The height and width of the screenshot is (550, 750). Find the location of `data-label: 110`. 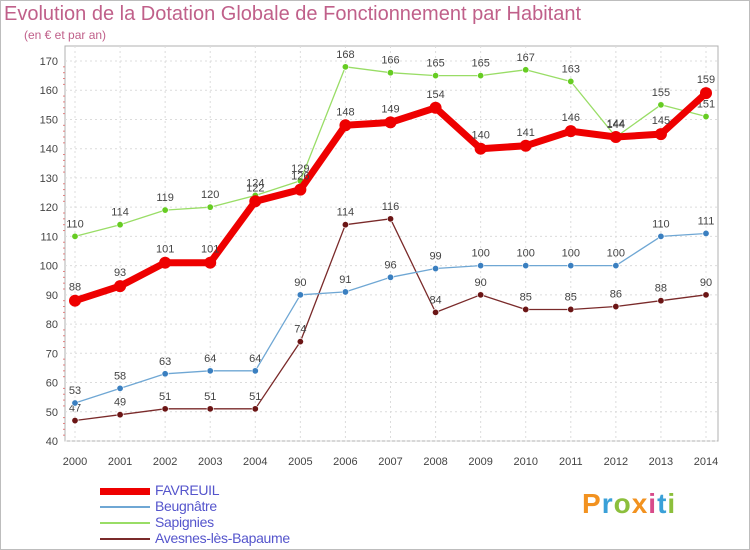

data-label: 110 is located at coordinates (75, 224).